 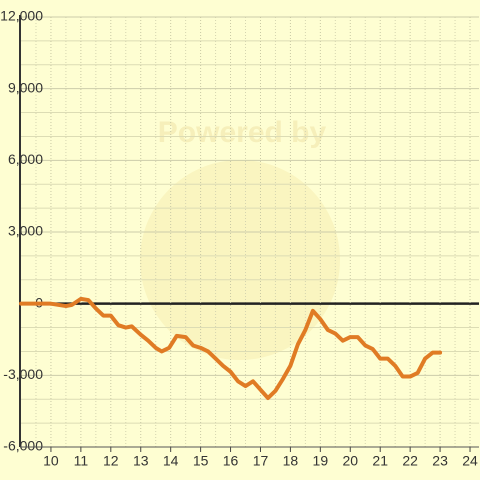 What do you see at coordinates (111, 461) in the screenshot?
I see `x-tick-label: 12` at bounding box center [111, 461].